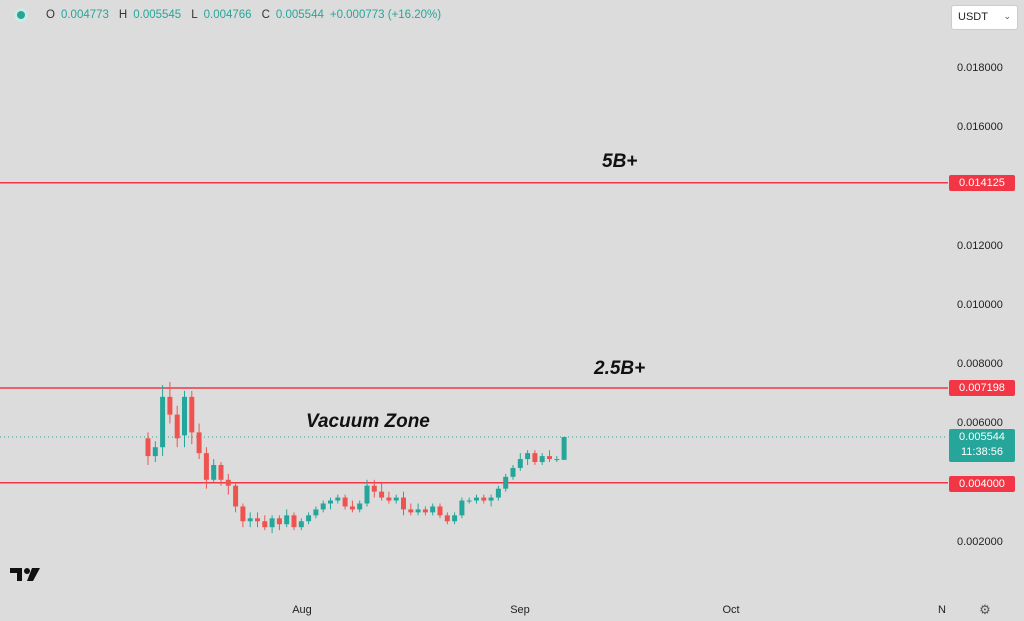 This screenshot has width=1024, height=621. I want to click on annotation-2-5b: 2.5B+, so click(620, 368).